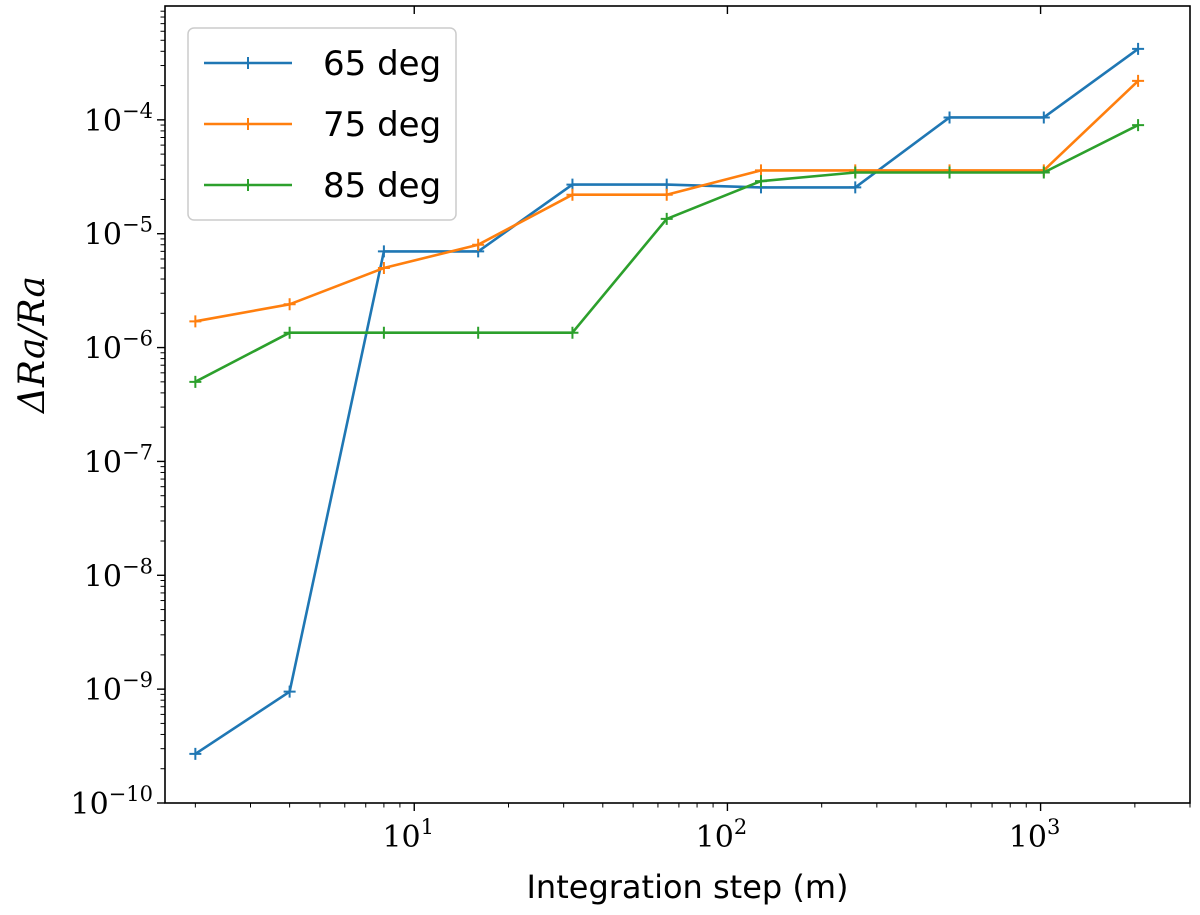 This screenshot has width=1200, height=915. What do you see at coordinates (118, 460) in the screenshot?
I see `y-tick-label: 10⁻⁷` at bounding box center [118, 460].